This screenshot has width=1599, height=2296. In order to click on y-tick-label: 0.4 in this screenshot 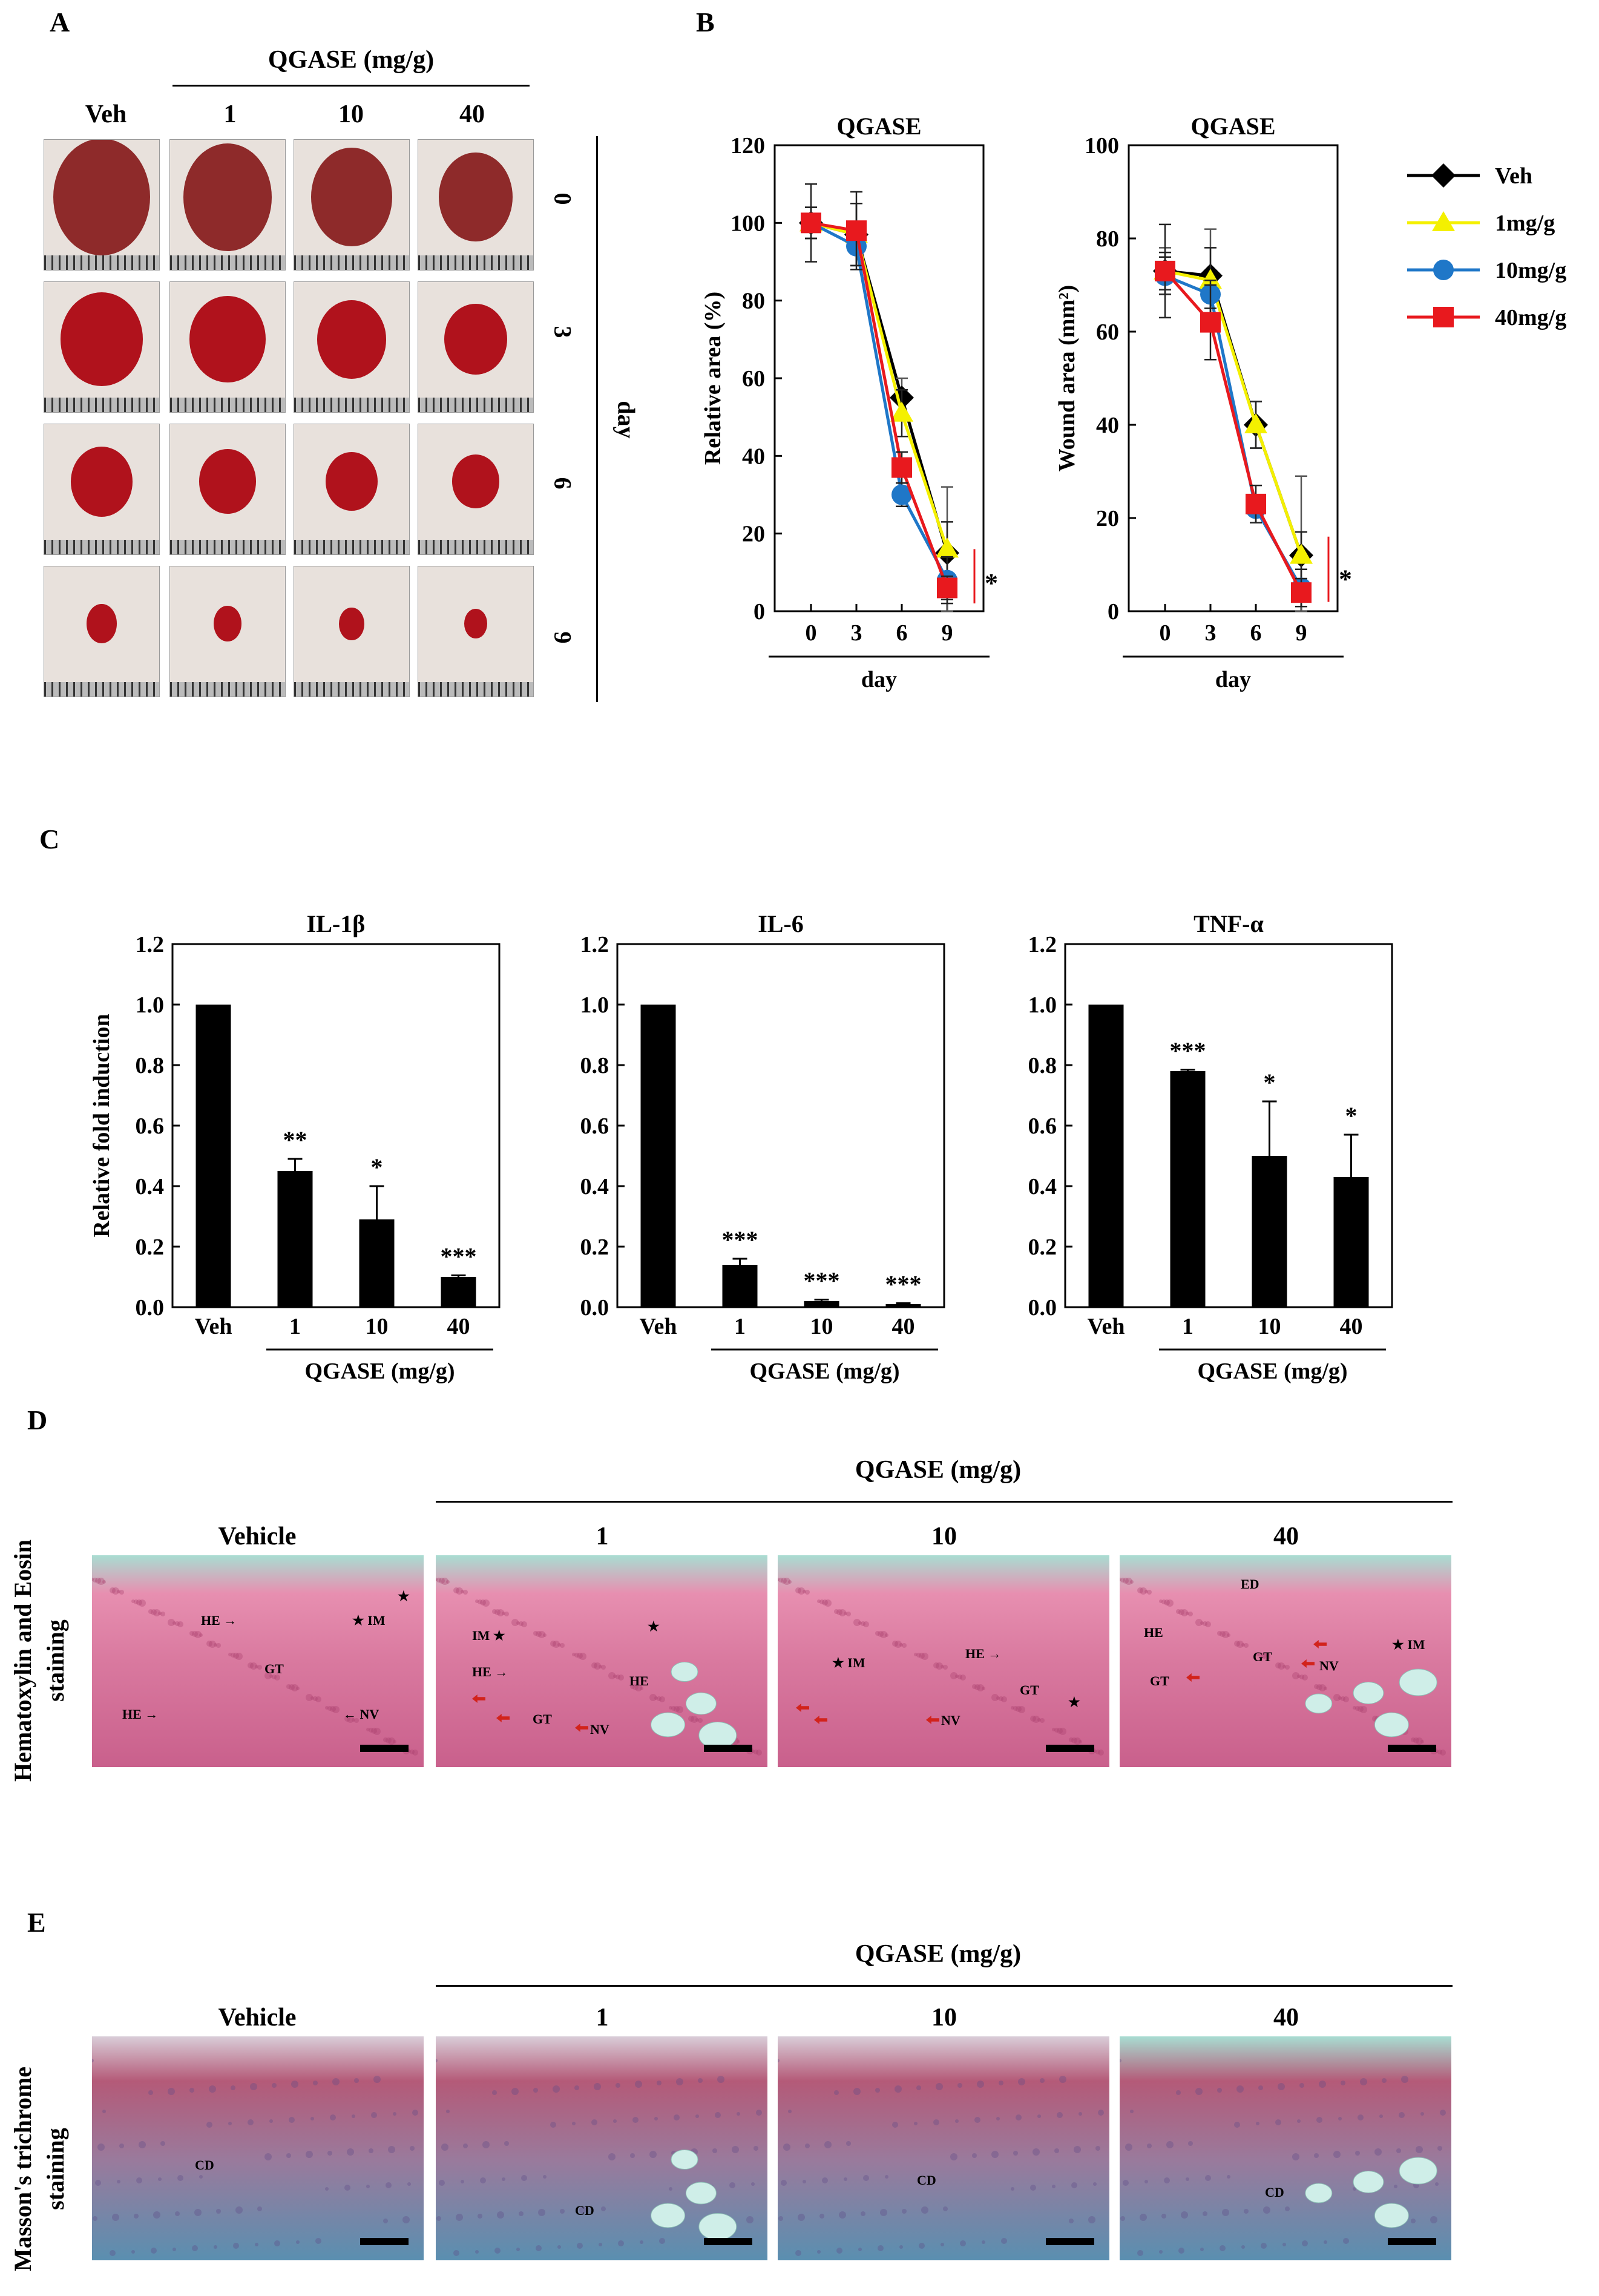, I will do `click(594, 1186)`.